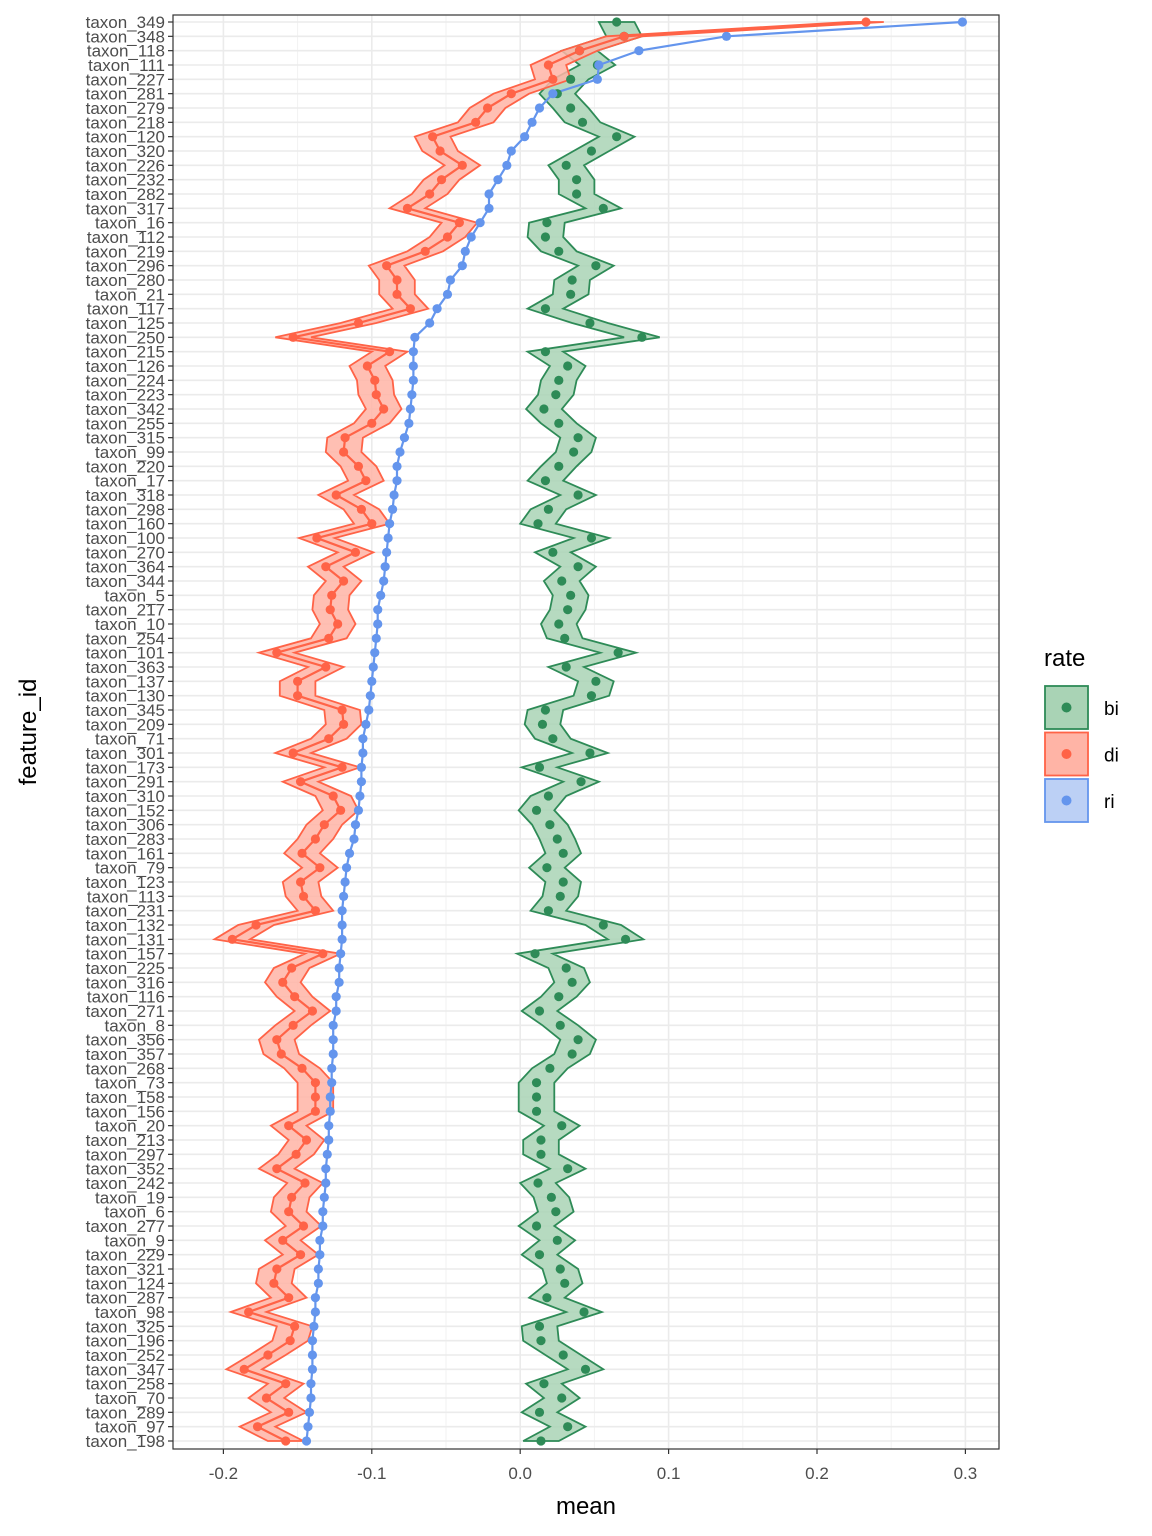 Image resolution: width=1152 pixels, height=1536 pixels. I want to click on y-tick-label: taxon_17, so click(130, 481).